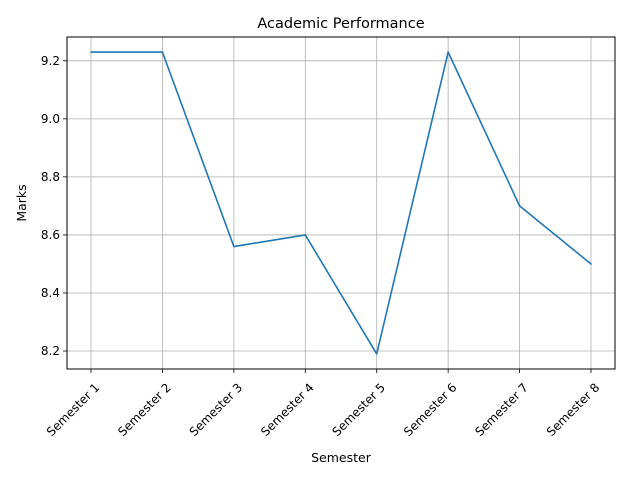  I want to click on y-axis: 8.2 8.4 8.6 8.8 9.0 9.2, so click(54, 206).